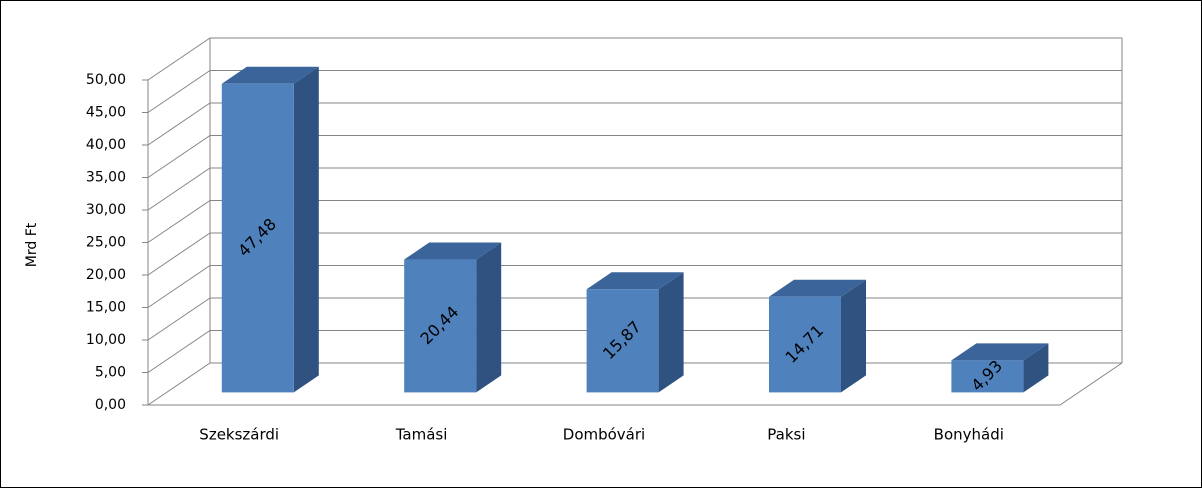  What do you see at coordinates (969, 435) in the screenshot?
I see `x-tick-label: Bonyhádi` at bounding box center [969, 435].